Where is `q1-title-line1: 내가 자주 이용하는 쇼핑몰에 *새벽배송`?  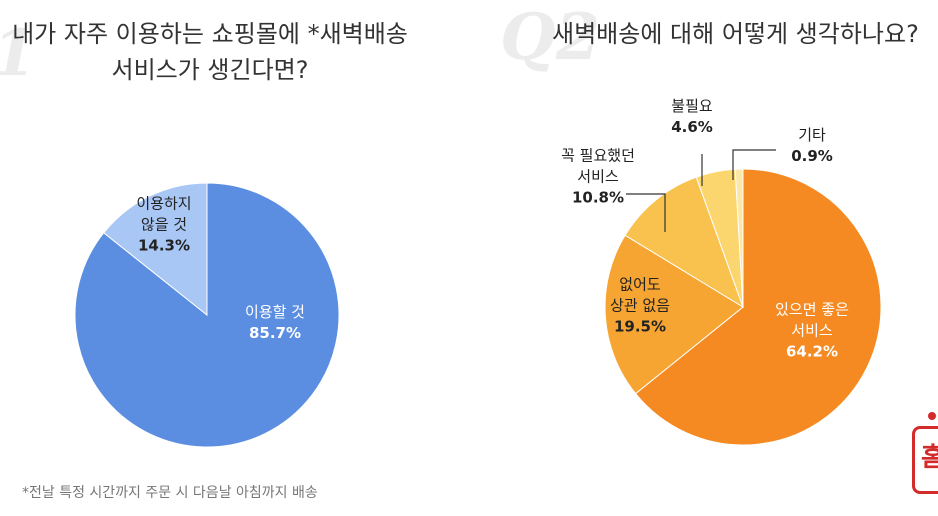
q1-title-line1: 내가 자주 이용하는 쇼핑몰에 *새벽배송 is located at coordinates (210, 34).